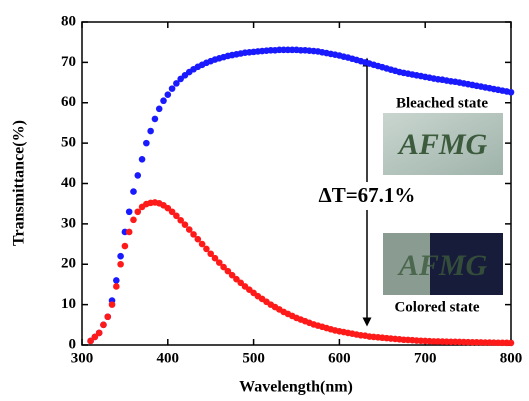 This screenshot has height=401, width=529. What do you see at coordinates (68, 102) in the screenshot?
I see `y-tick-label: 60` at bounding box center [68, 102].